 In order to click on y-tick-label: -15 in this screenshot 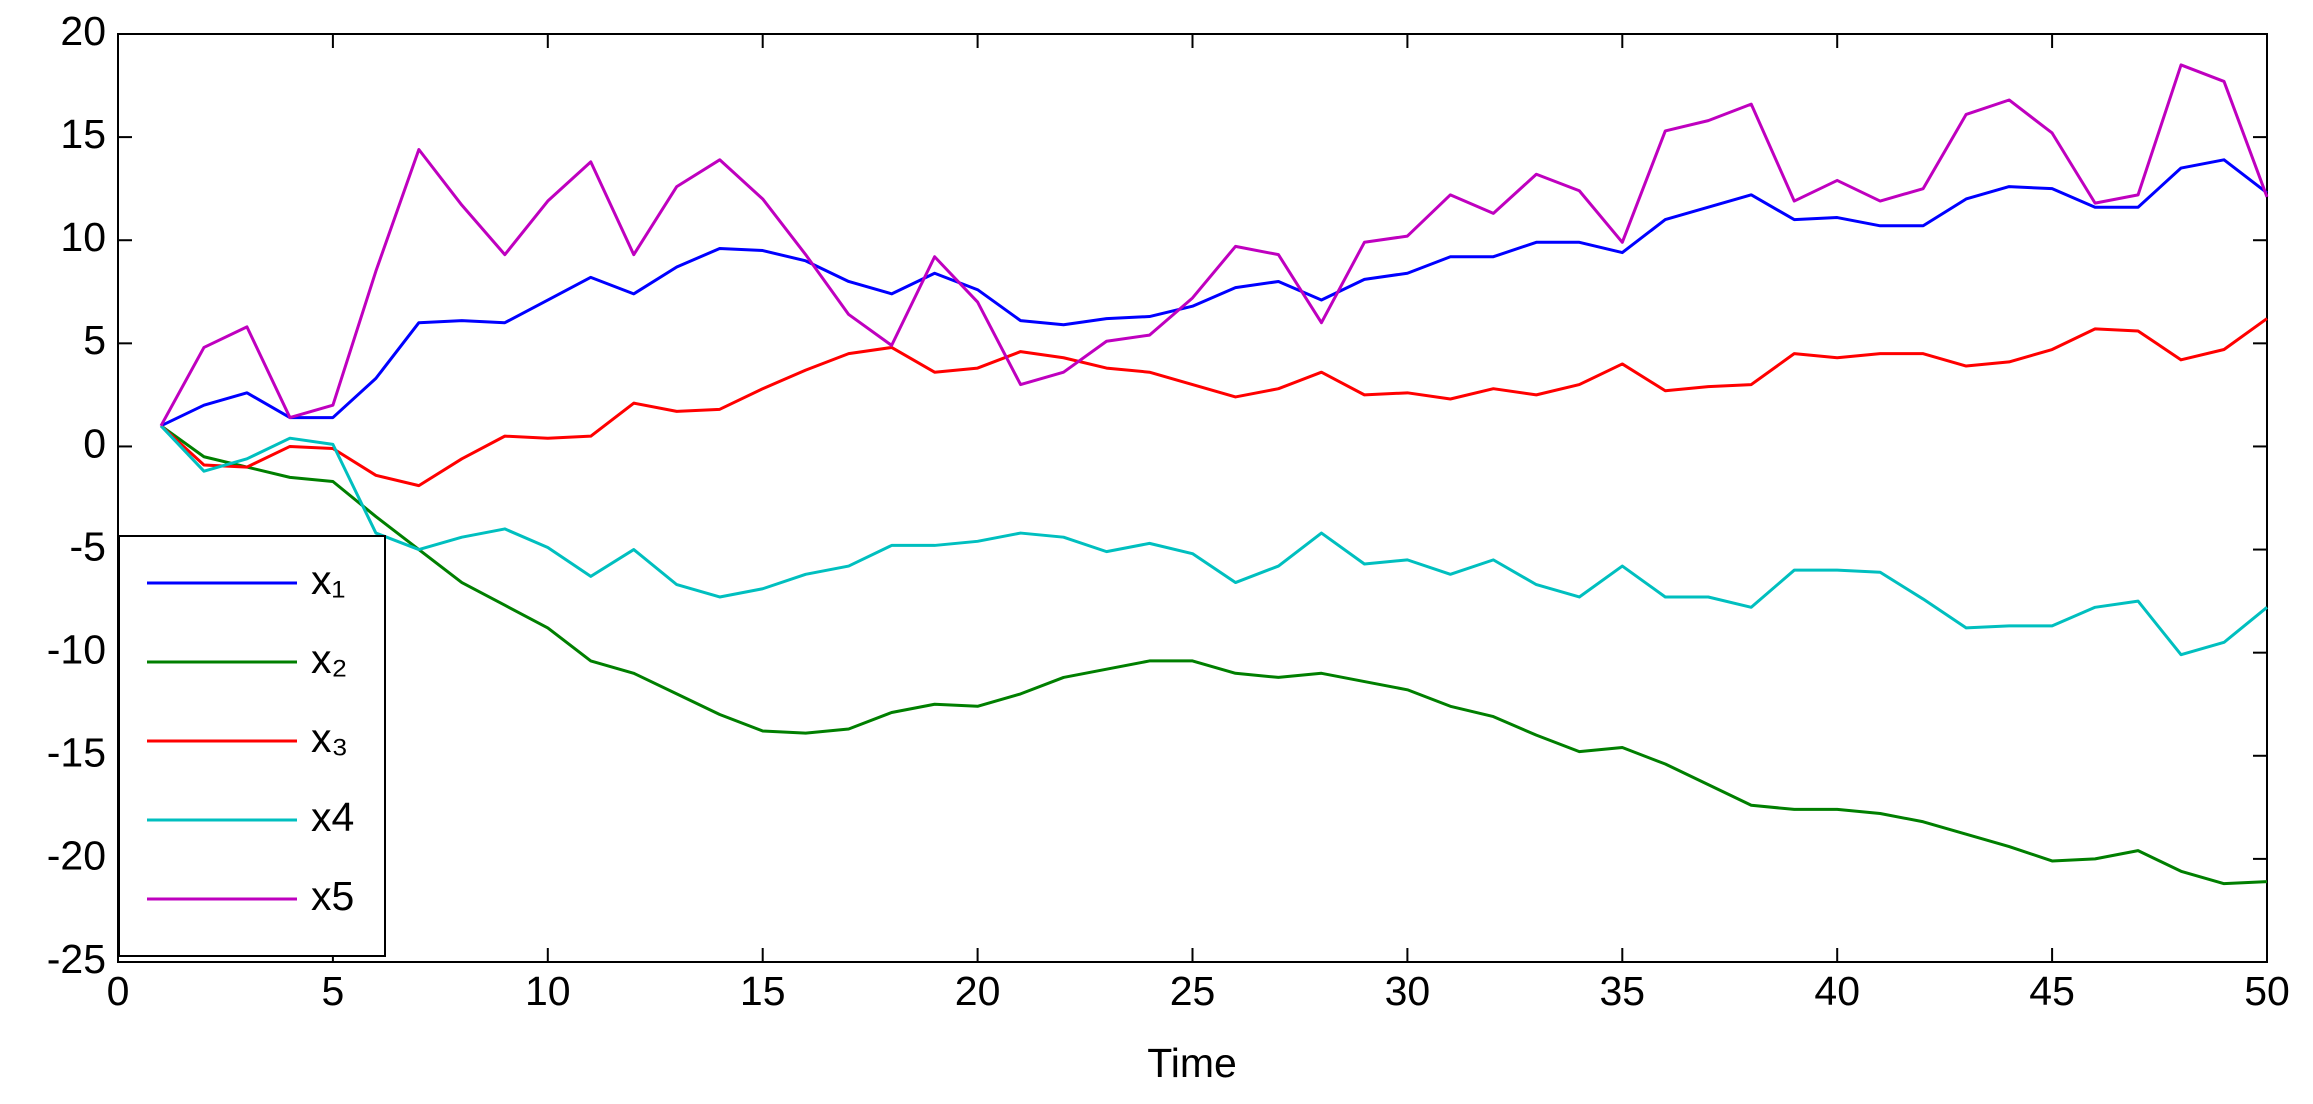, I will do `click(76, 753)`.